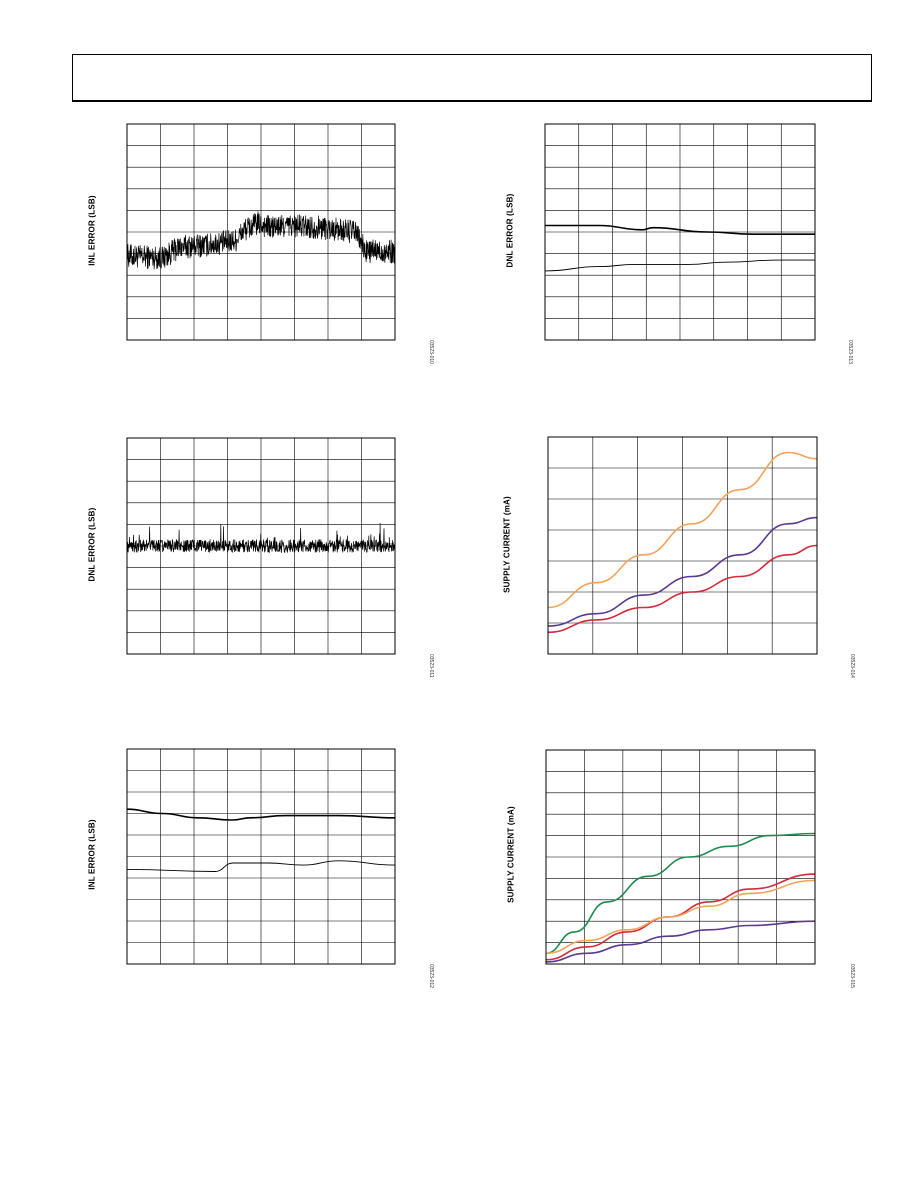 This screenshot has width=918, height=1188. What do you see at coordinates (850, 352) in the screenshot?
I see `figure-code: 03523-013` at bounding box center [850, 352].